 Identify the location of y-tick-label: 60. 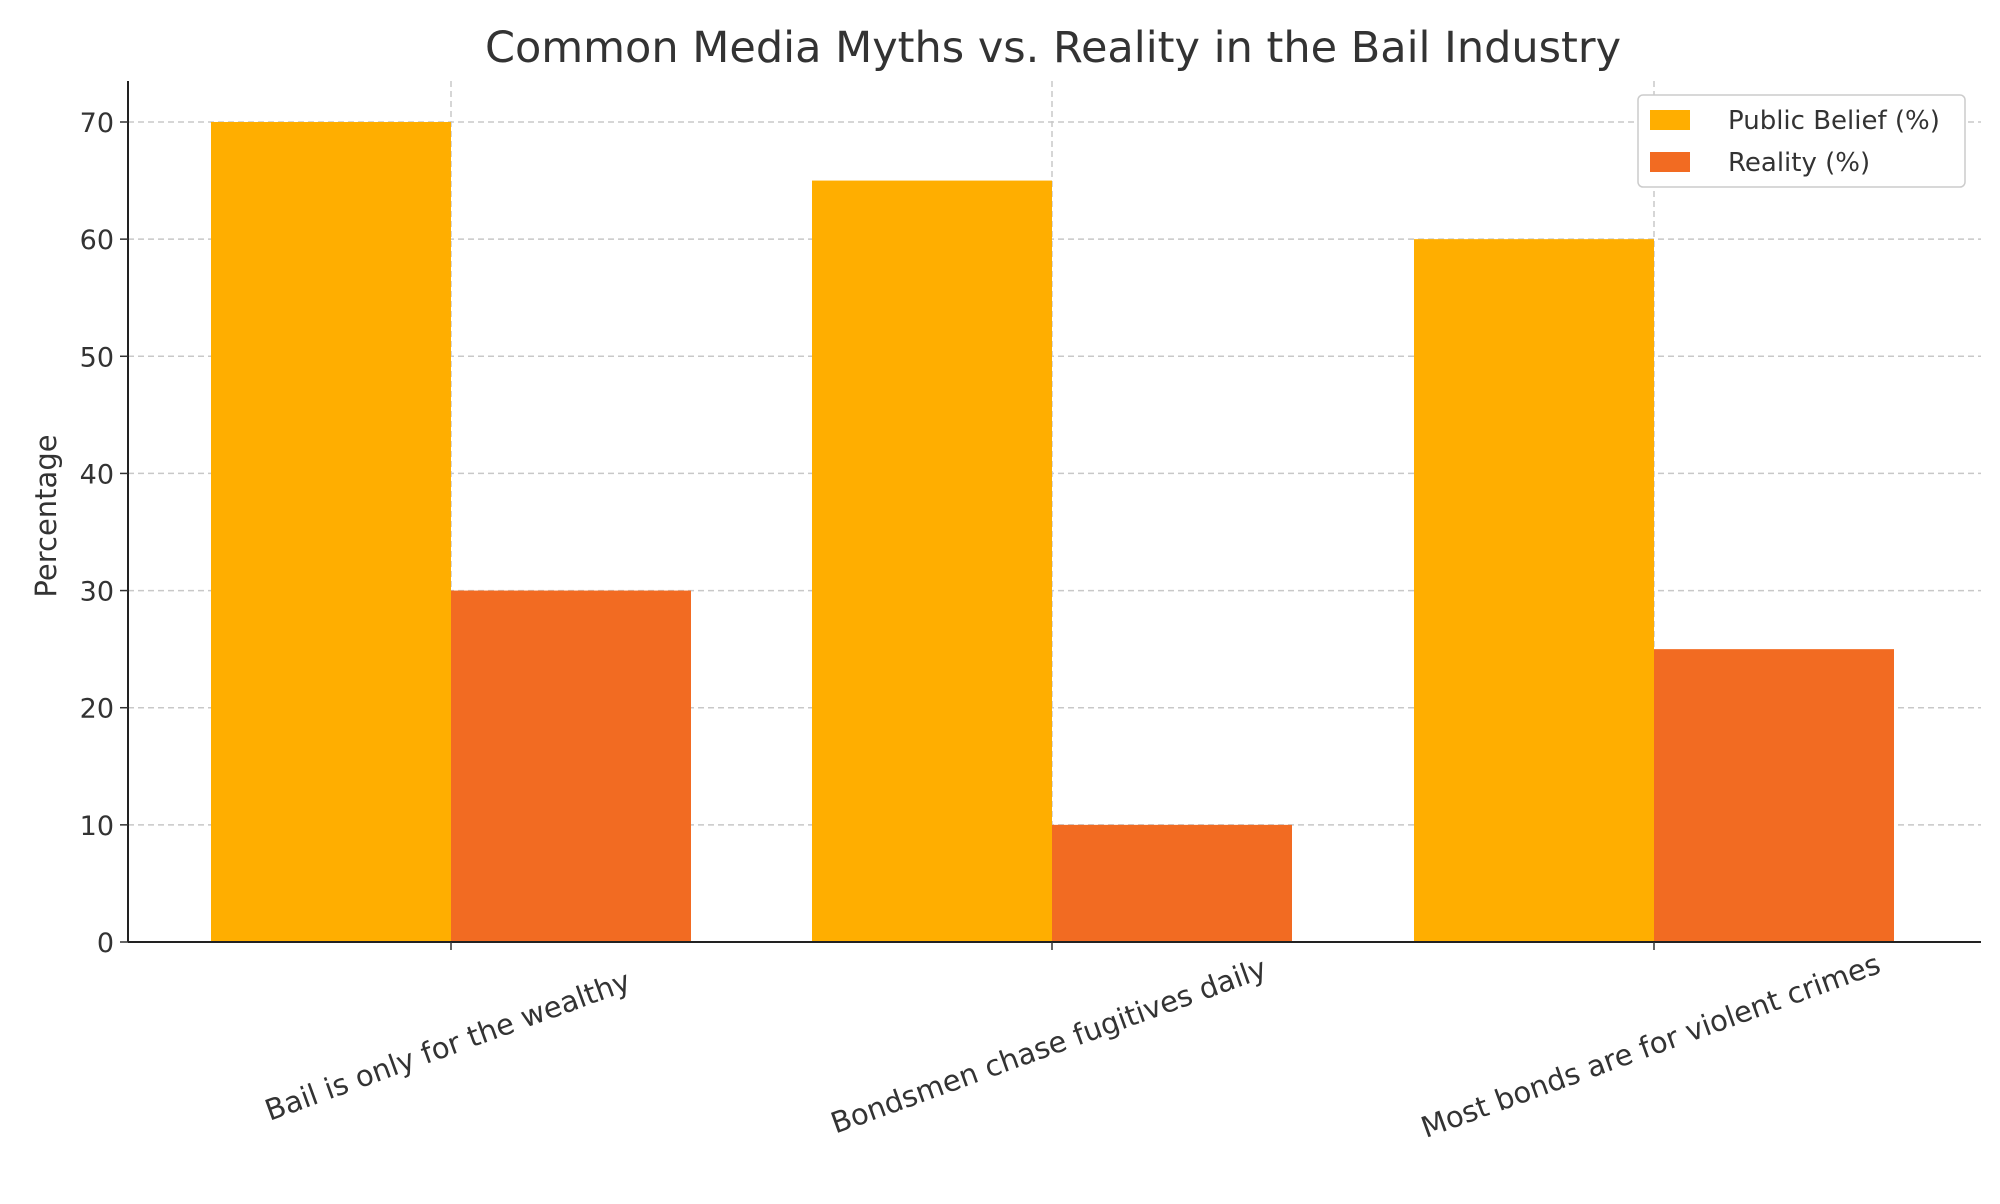
(97, 240).